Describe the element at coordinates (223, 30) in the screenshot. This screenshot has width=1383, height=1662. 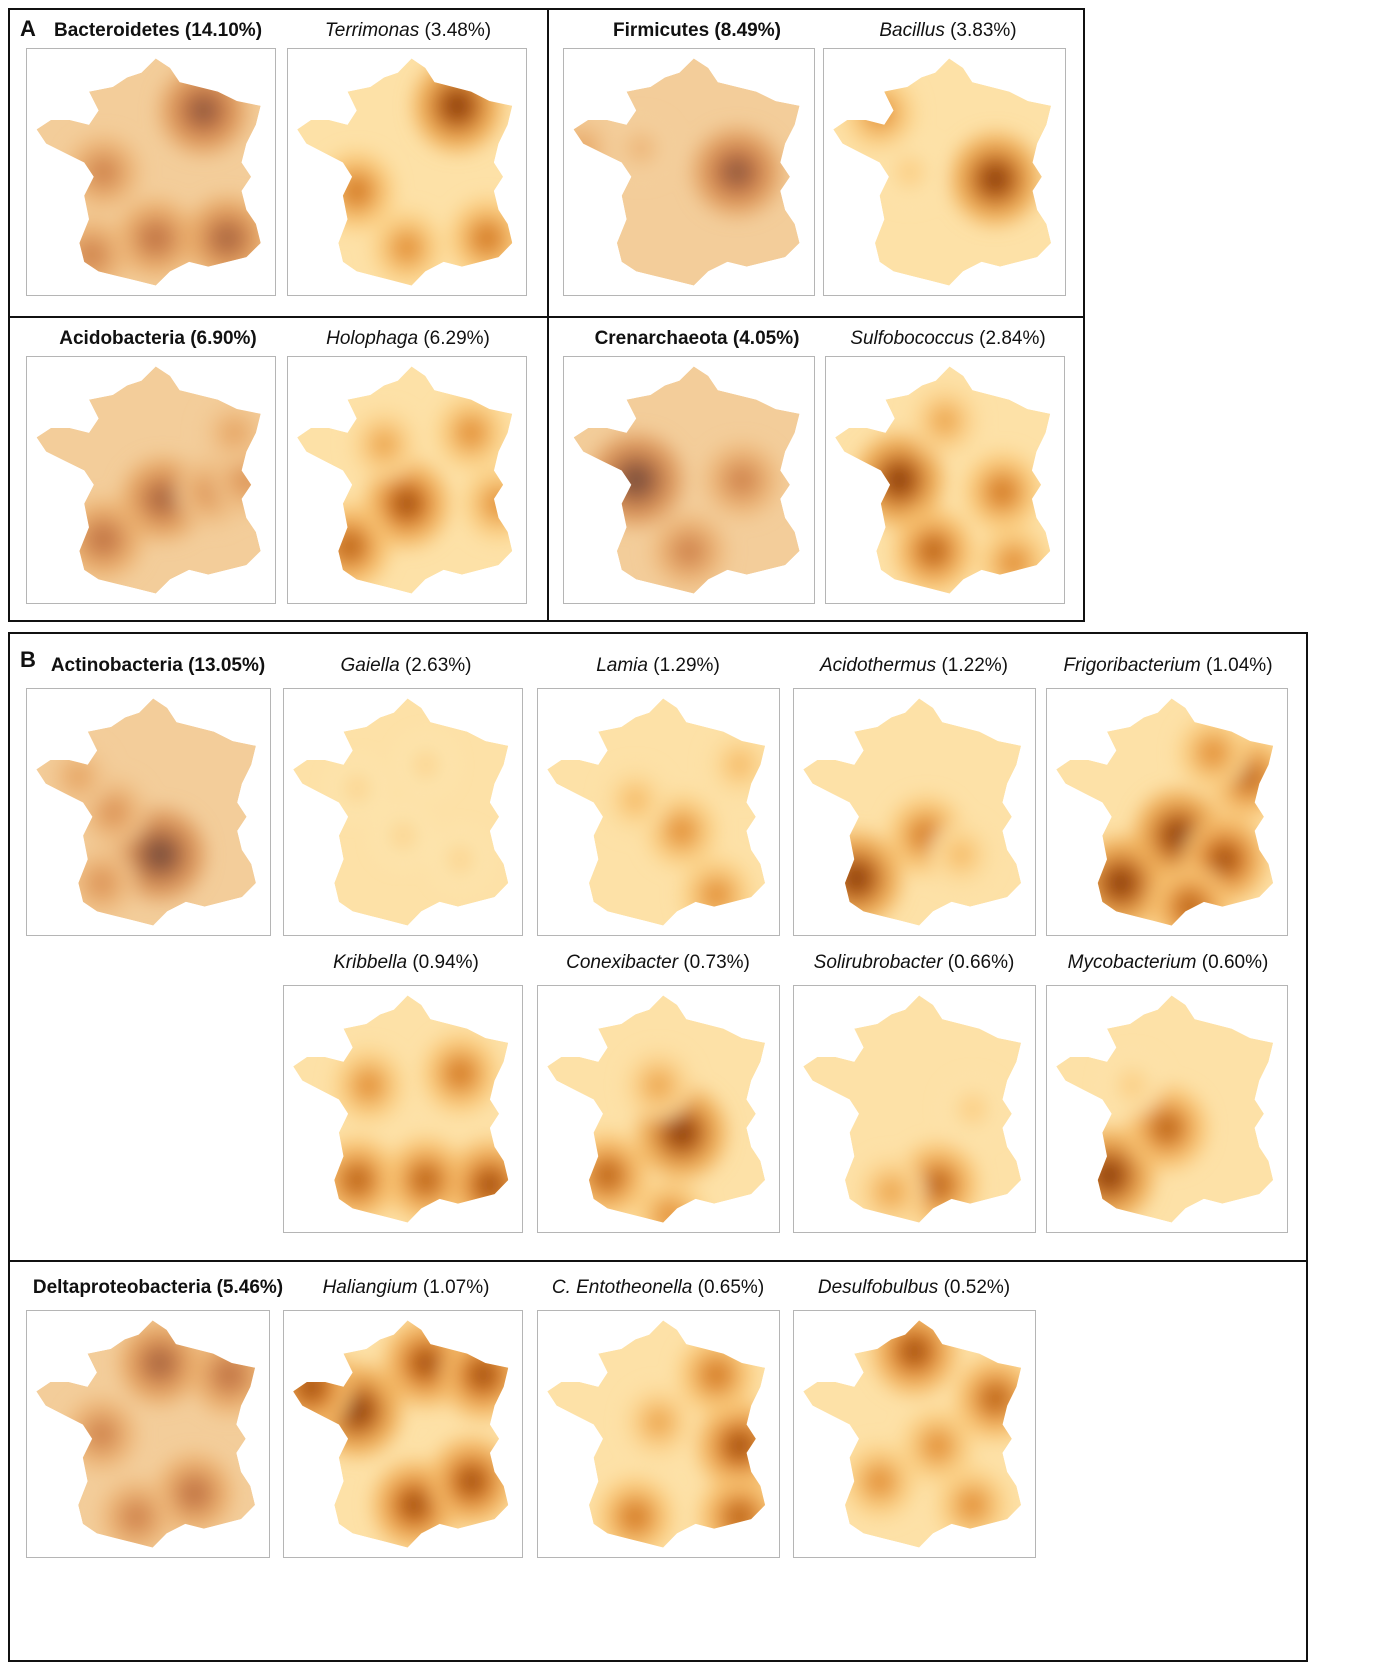
I see `abundance-percent: (14.10%)` at that location.